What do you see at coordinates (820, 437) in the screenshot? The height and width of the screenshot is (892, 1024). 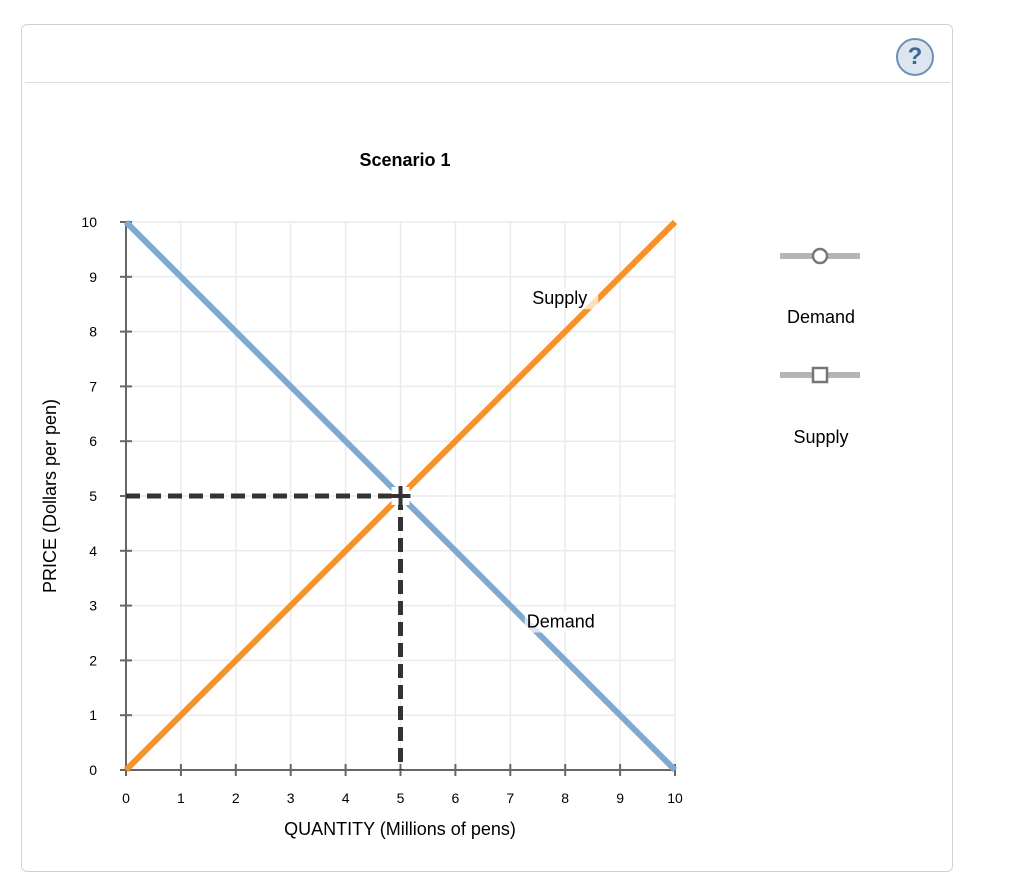 I see `legend-label-supply: Supply` at bounding box center [820, 437].